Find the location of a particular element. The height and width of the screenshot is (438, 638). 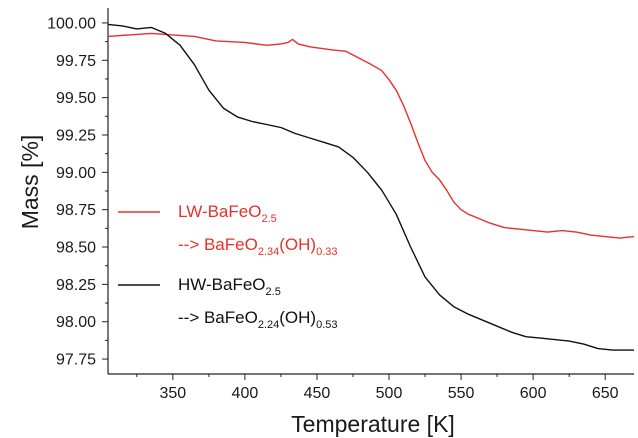

legend-entry-label: LW-BaFeO2.5 is located at coordinates (227, 213).